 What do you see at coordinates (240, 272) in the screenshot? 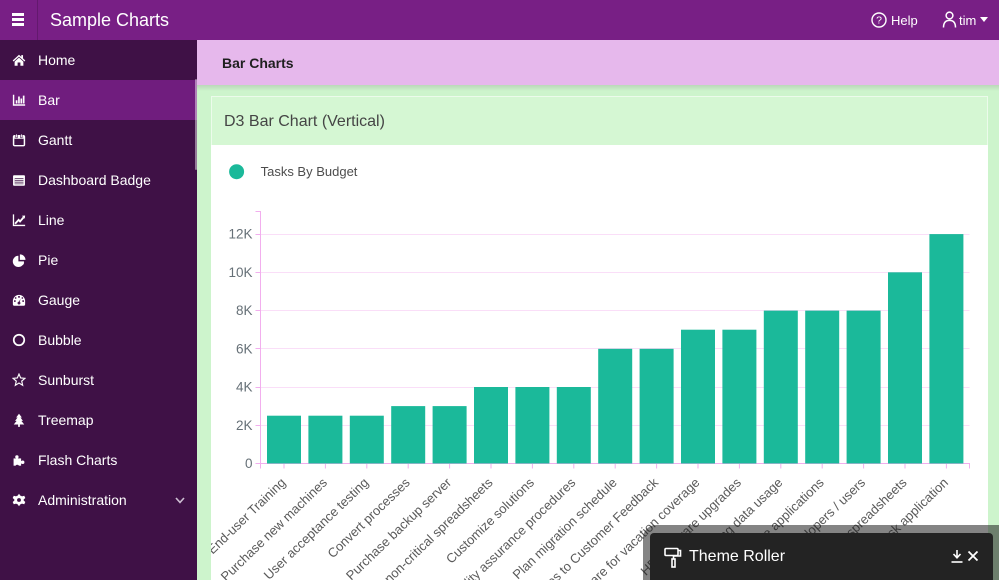
I see `svg-text: 10K` at bounding box center [240, 272].